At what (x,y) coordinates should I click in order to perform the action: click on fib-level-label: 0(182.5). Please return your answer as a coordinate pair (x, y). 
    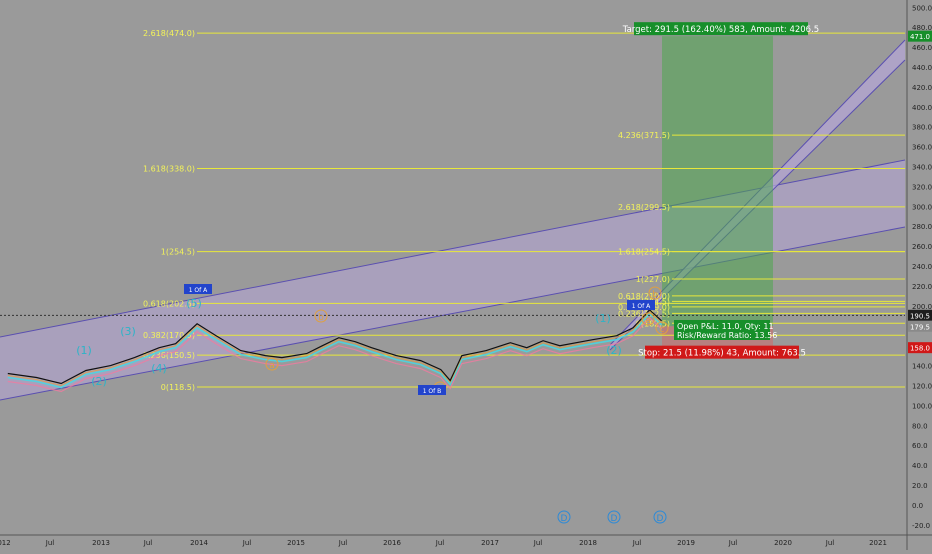
    Looking at the image, I should click on (653, 323).